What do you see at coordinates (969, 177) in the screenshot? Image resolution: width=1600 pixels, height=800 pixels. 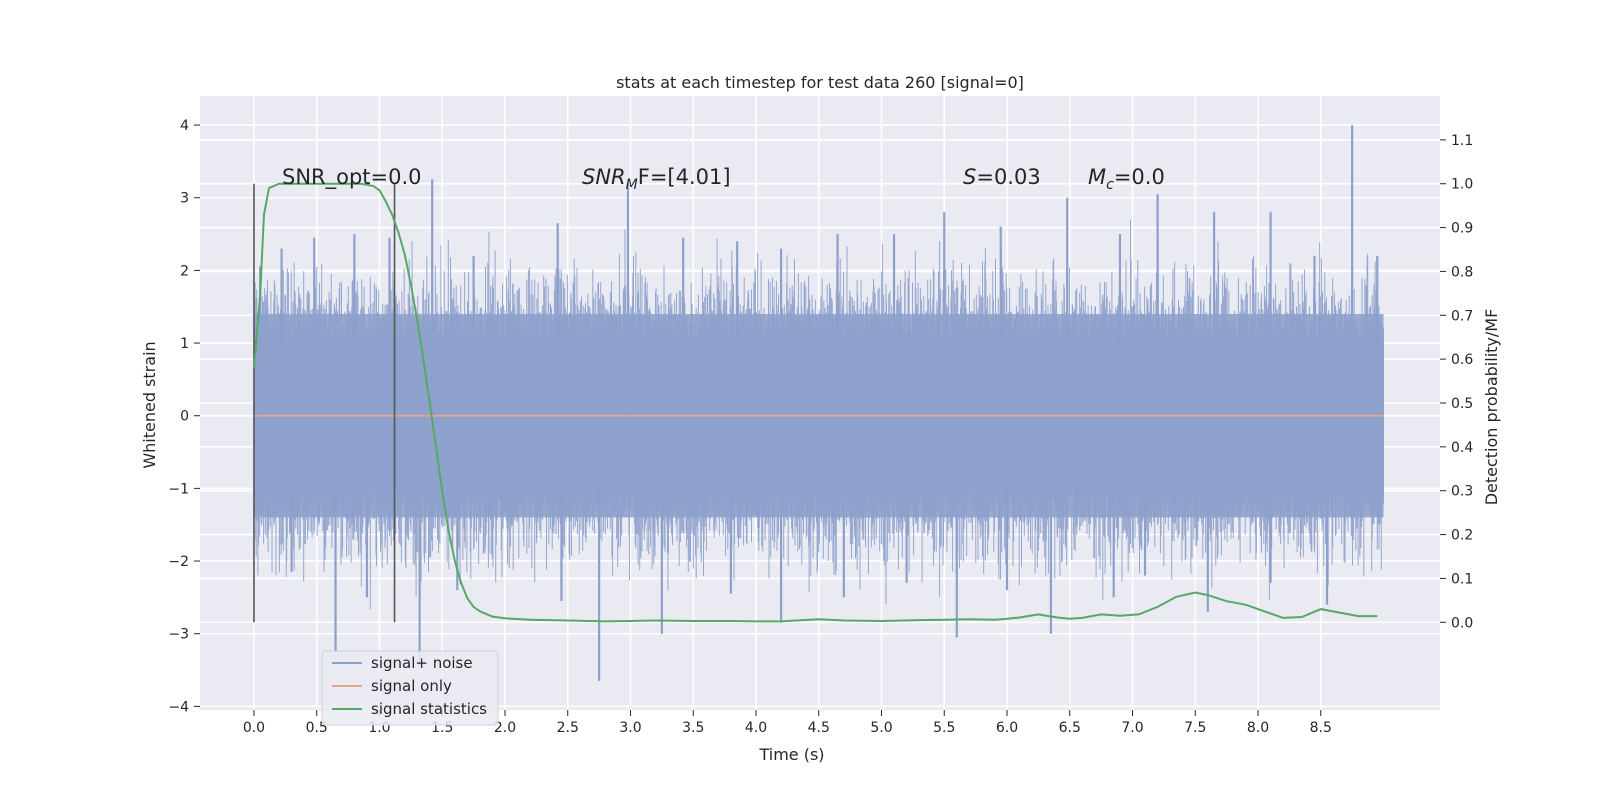 I see `annotation-s-base: S` at bounding box center [969, 177].